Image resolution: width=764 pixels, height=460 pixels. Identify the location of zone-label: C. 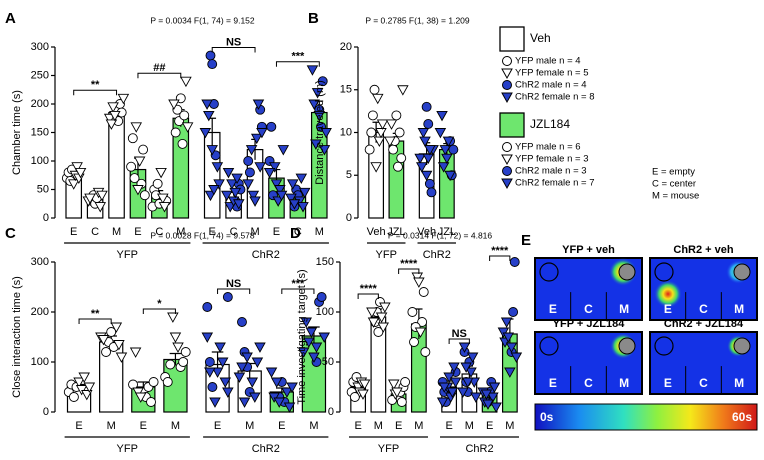
(588, 383).